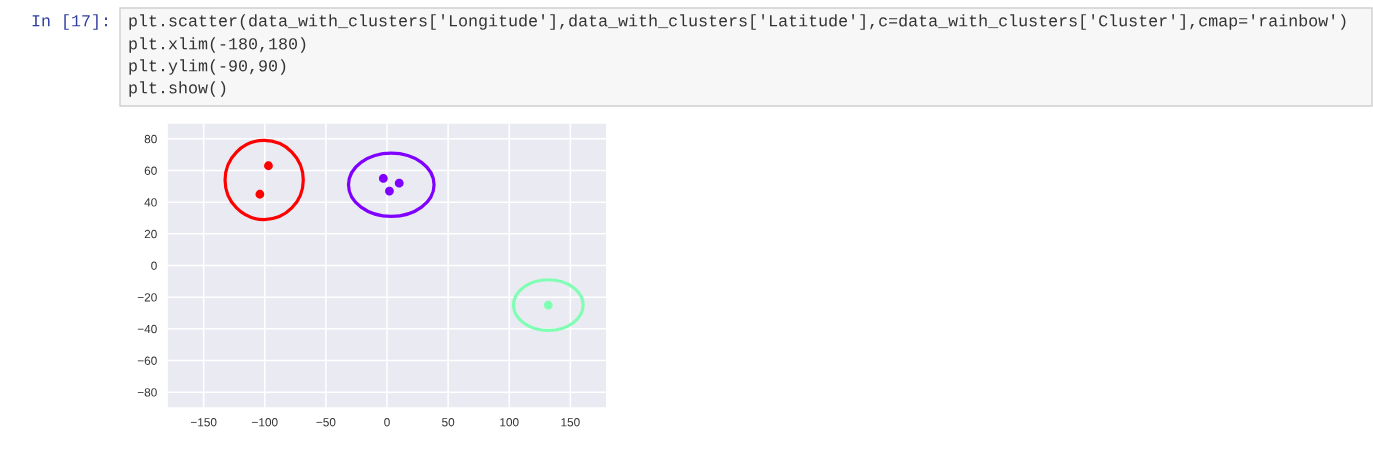 This screenshot has width=1373, height=450. What do you see at coordinates (177, 89) in the screenshot?
I see `text: plt.show()` at bounding box center [177, 89].